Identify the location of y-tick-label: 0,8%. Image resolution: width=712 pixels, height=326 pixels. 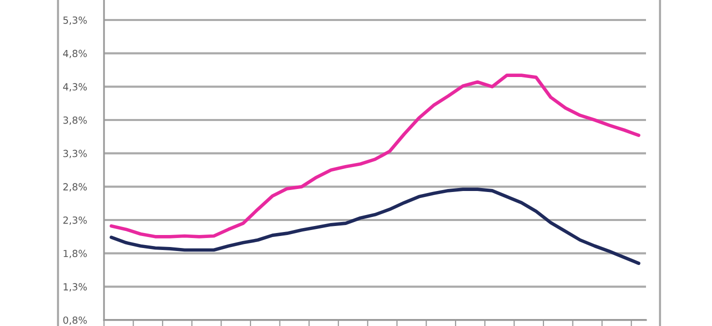
(75, 320).